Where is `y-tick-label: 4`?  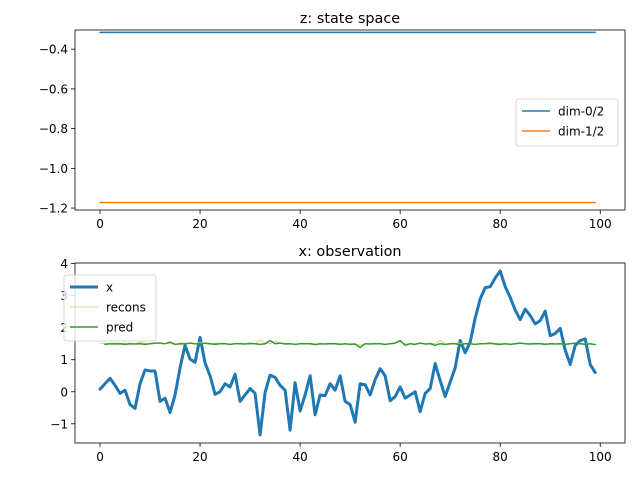
y-tick-label: 4 is located at coordinates (64, 264).